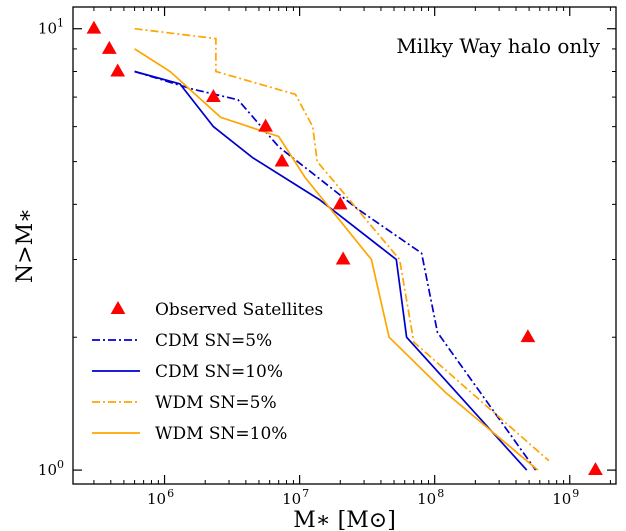  Describe the element at coordinates (498, 46) in the screenshot. I see `chart-annotation: Milky Way halo only` at that location.